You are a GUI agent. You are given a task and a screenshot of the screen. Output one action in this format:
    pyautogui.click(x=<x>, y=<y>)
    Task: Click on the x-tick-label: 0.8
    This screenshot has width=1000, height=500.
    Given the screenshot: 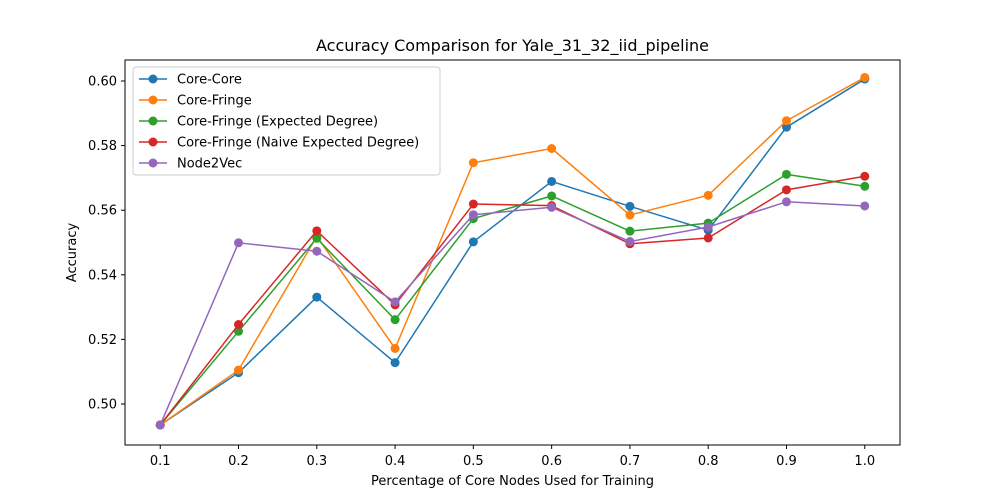 What is the action you would take?
    pyautogui.click(x=708, y=461)
    